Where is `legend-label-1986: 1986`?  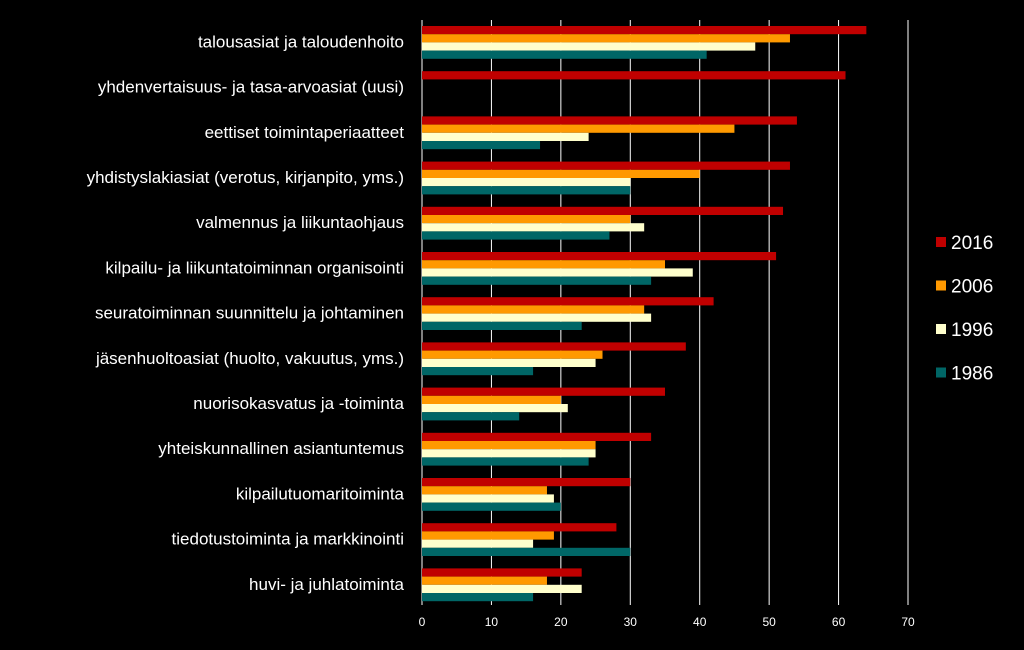
legend-label-1986: 1986 is located at coordinates (972, 374).